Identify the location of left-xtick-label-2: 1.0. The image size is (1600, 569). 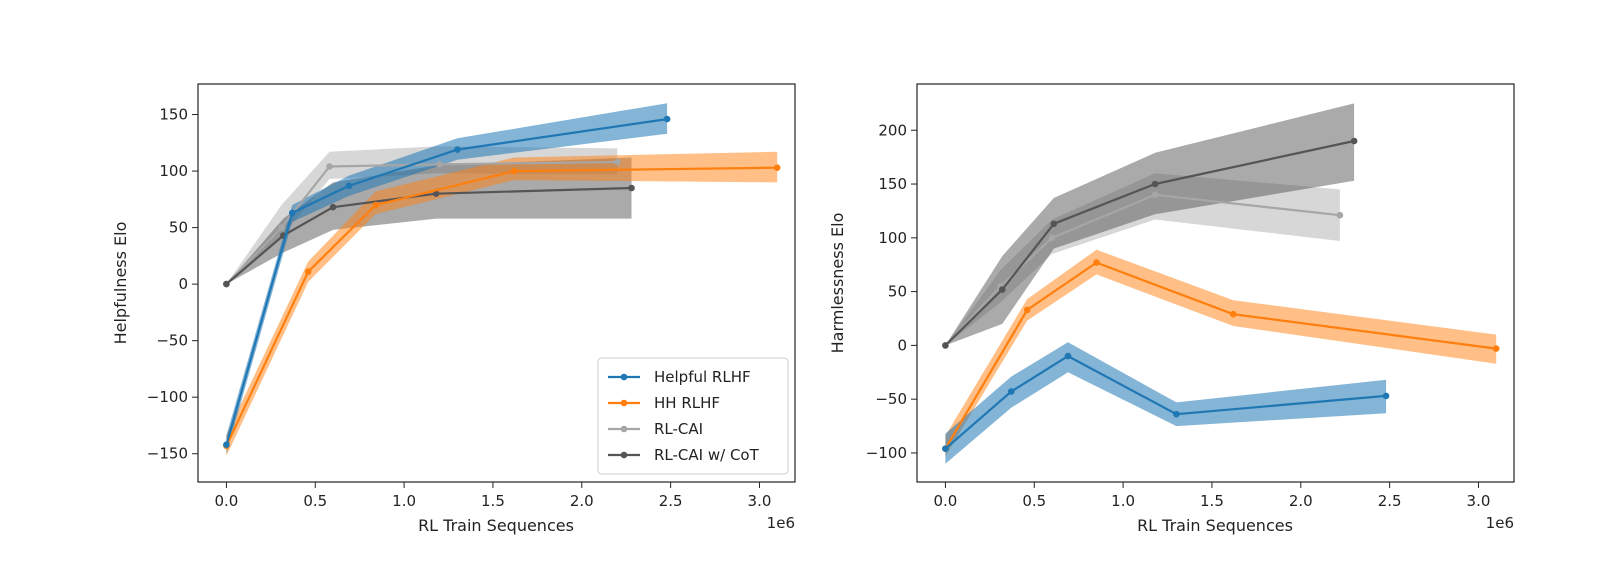
(404, 501).